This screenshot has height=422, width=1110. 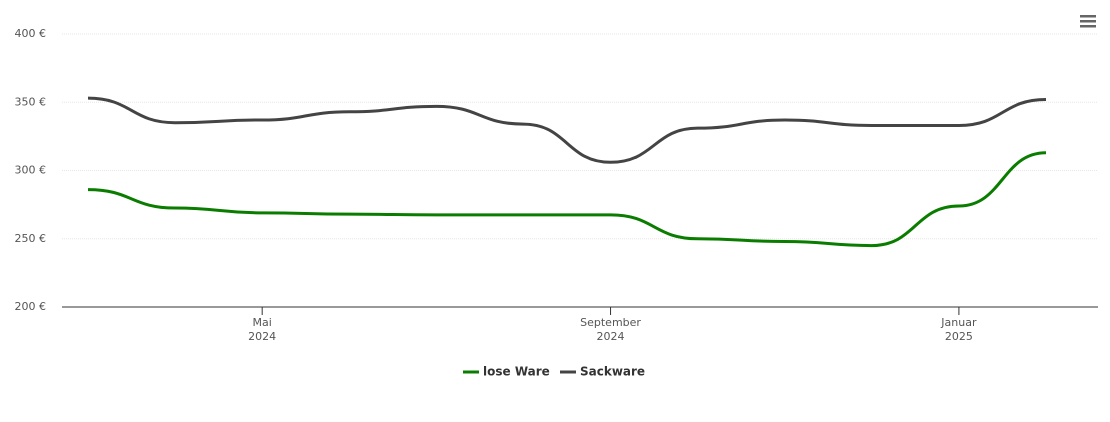 What do you see at coordinates (958, 329) in the screenshot?
I see `x-tick-label: Januar 2025` at bounding box center [958, 329].